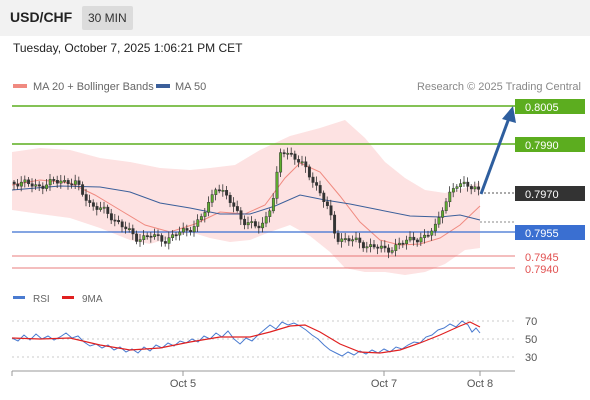  Describe the element at coordinates (542, 108) in the screenshot. I see `price-tag-resistance-1-text: 0.8005` at that location.